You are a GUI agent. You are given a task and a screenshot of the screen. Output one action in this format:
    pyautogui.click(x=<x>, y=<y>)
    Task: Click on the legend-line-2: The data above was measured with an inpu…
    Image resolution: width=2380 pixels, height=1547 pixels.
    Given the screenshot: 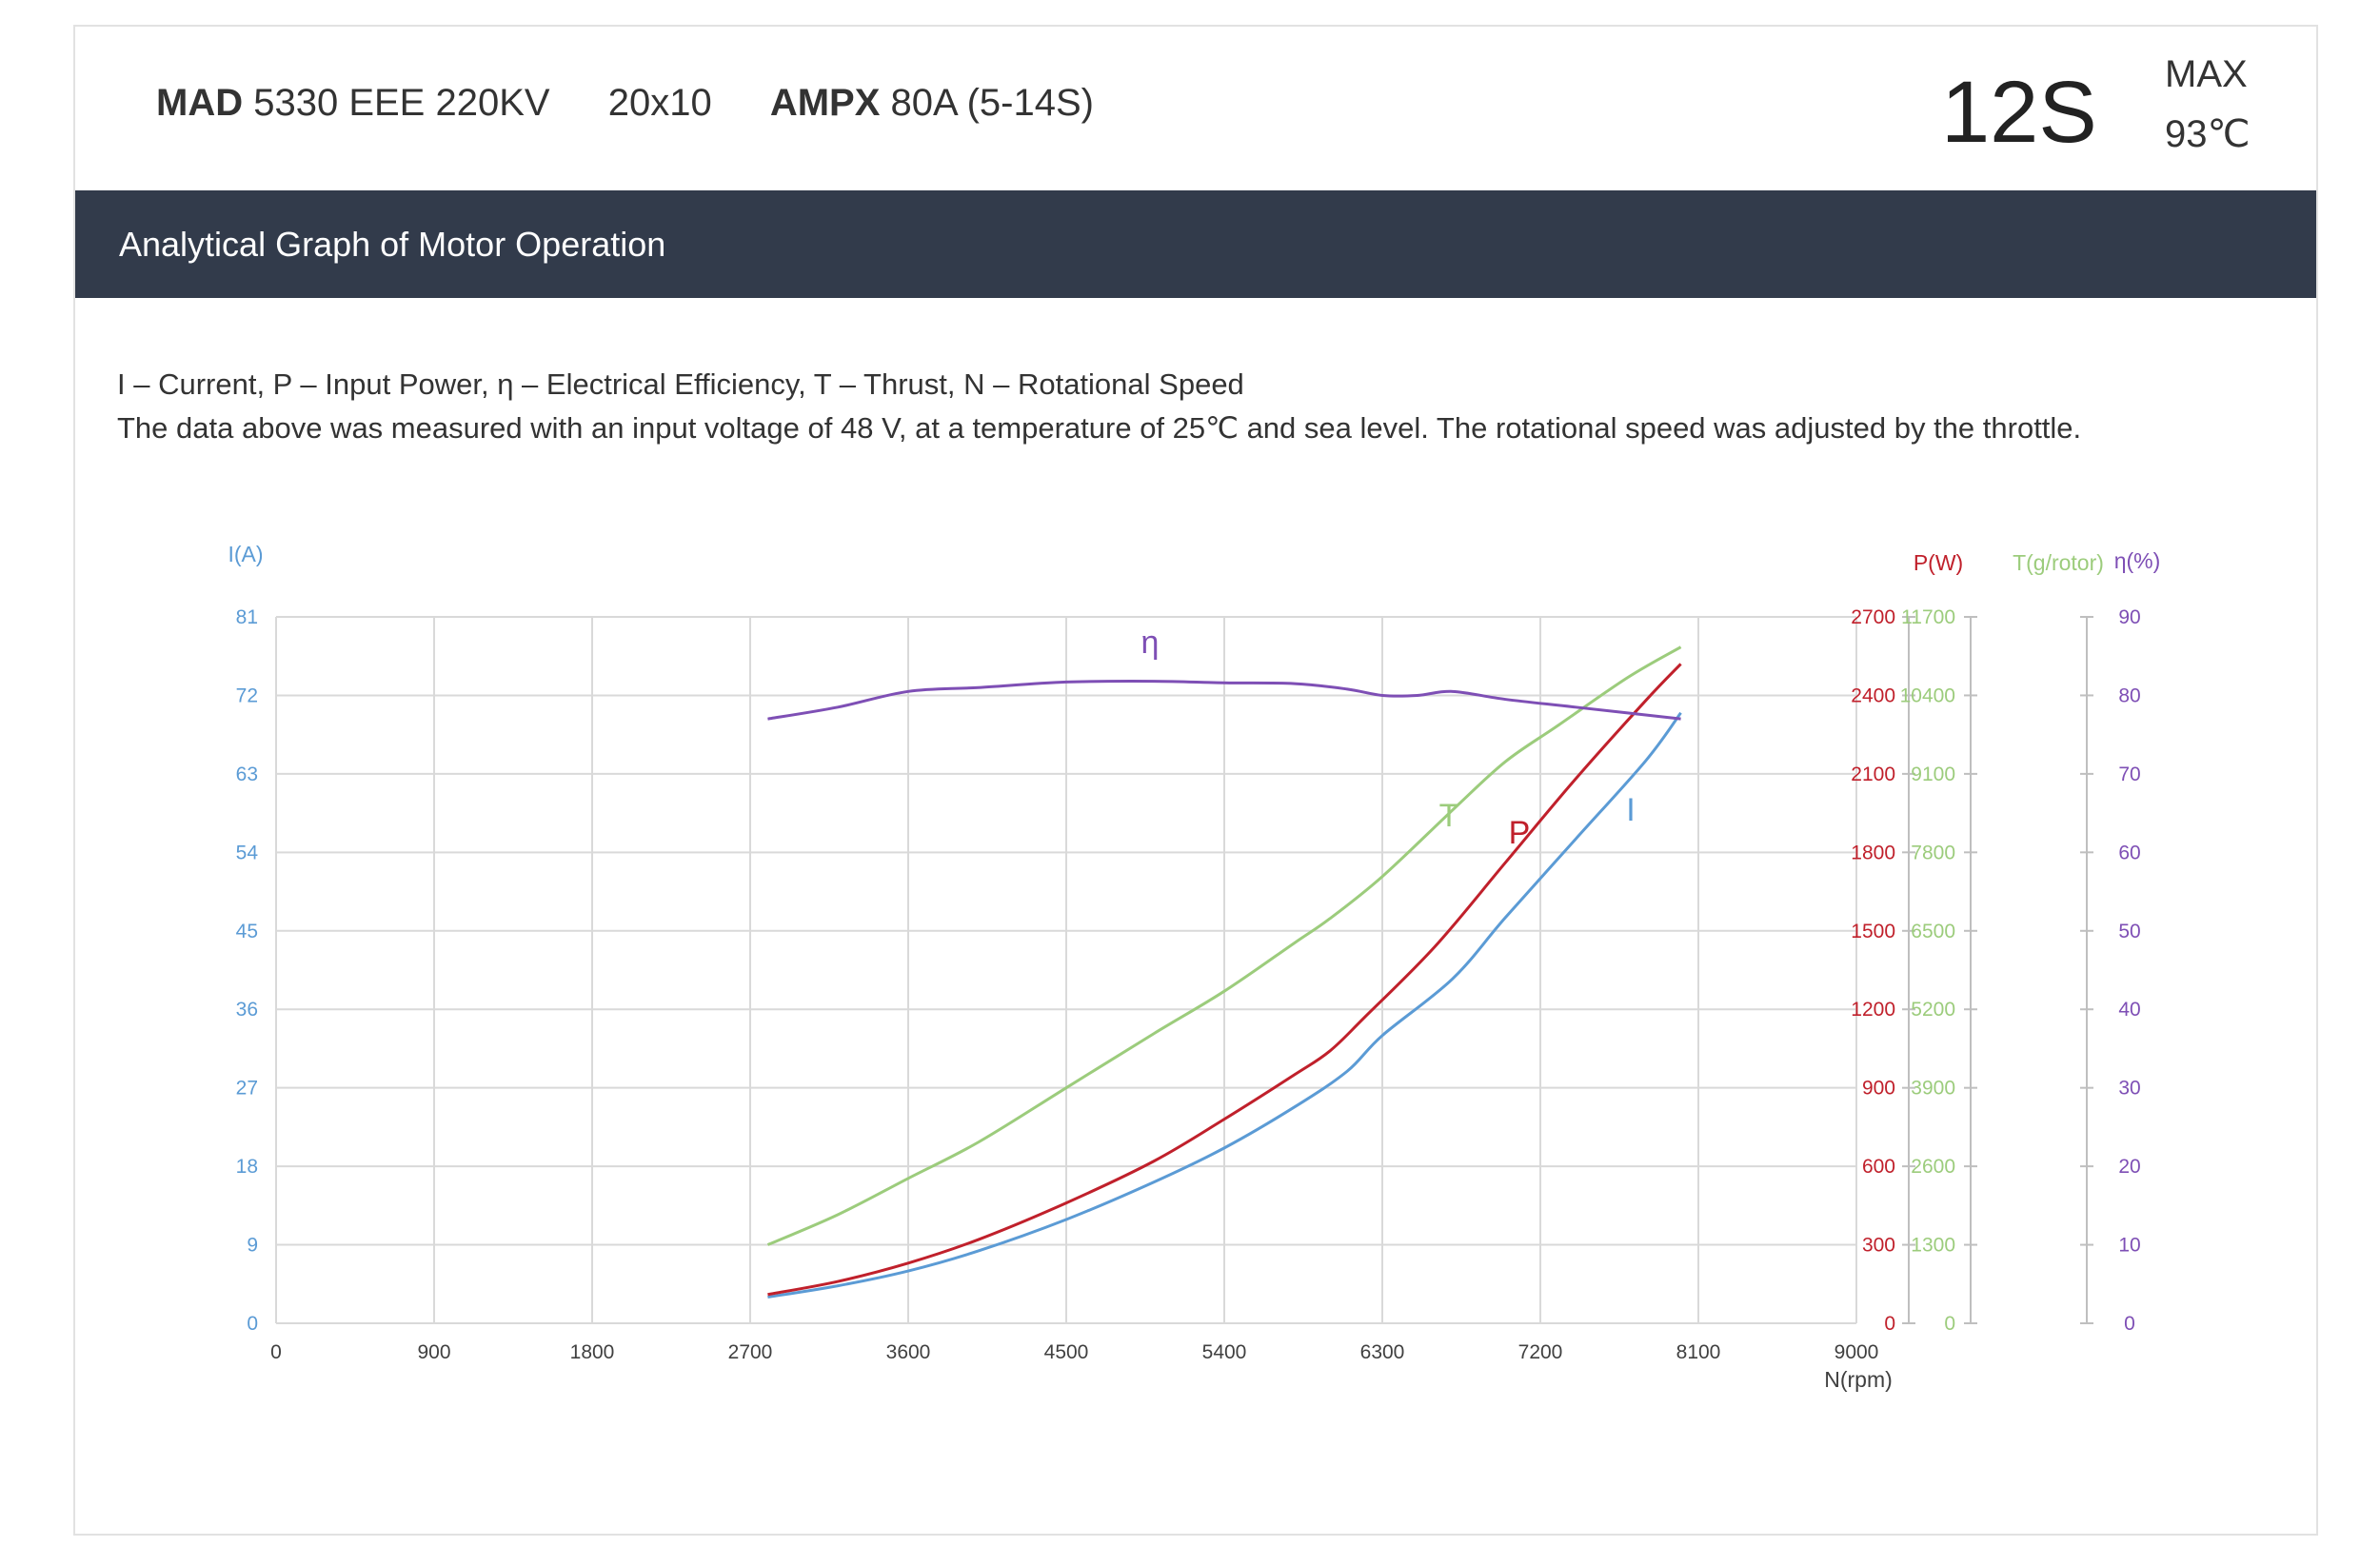 What is the action you would take?
    pyautogui.click(x=1099, y=428)
    